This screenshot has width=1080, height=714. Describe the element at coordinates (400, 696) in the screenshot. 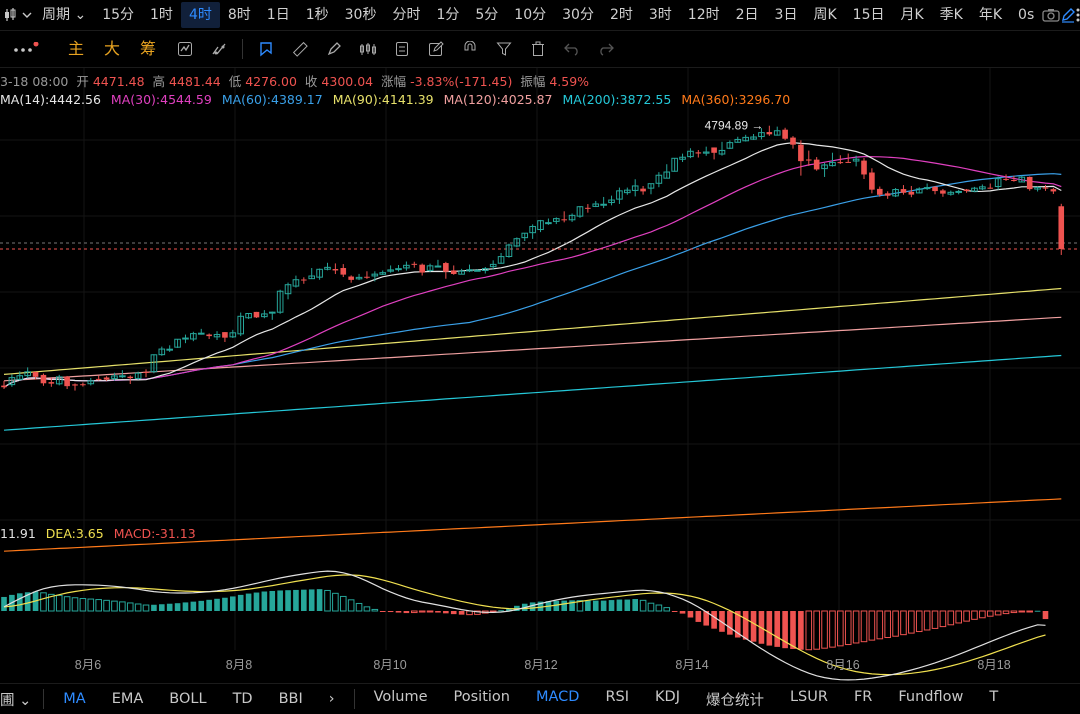

I see `sub-indicator-0: Volume` at that location.